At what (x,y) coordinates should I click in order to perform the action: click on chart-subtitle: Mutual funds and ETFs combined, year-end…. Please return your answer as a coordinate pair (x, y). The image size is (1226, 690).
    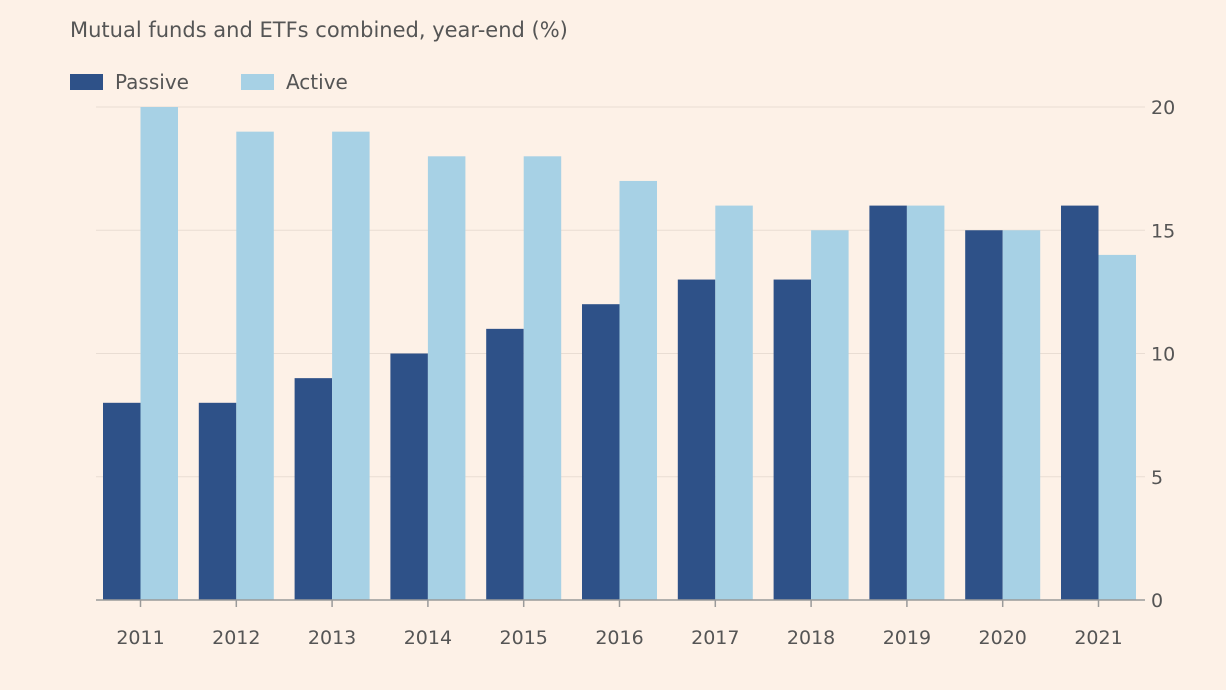
    Looking at the image, I should click on (319, 30).